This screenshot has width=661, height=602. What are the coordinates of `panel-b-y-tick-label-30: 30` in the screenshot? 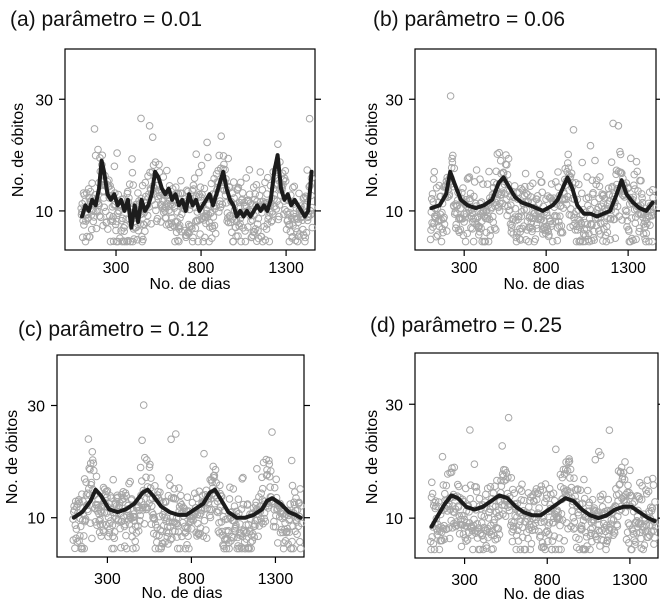 It's located at (394, 100).